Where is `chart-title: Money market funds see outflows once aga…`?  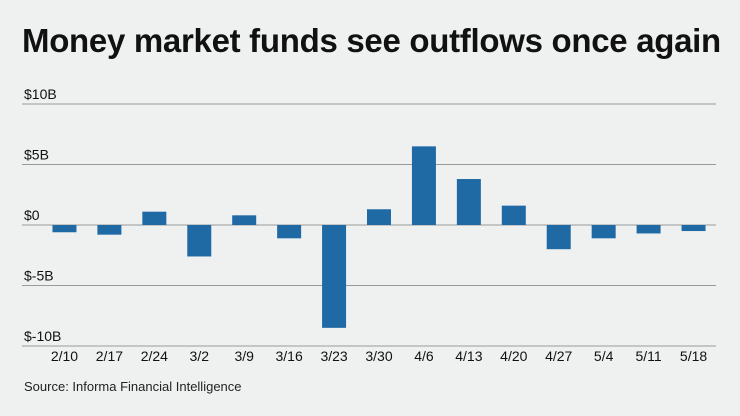 chart-title: Money market funds see outflows once aga… is located at coordinates (371, 40).